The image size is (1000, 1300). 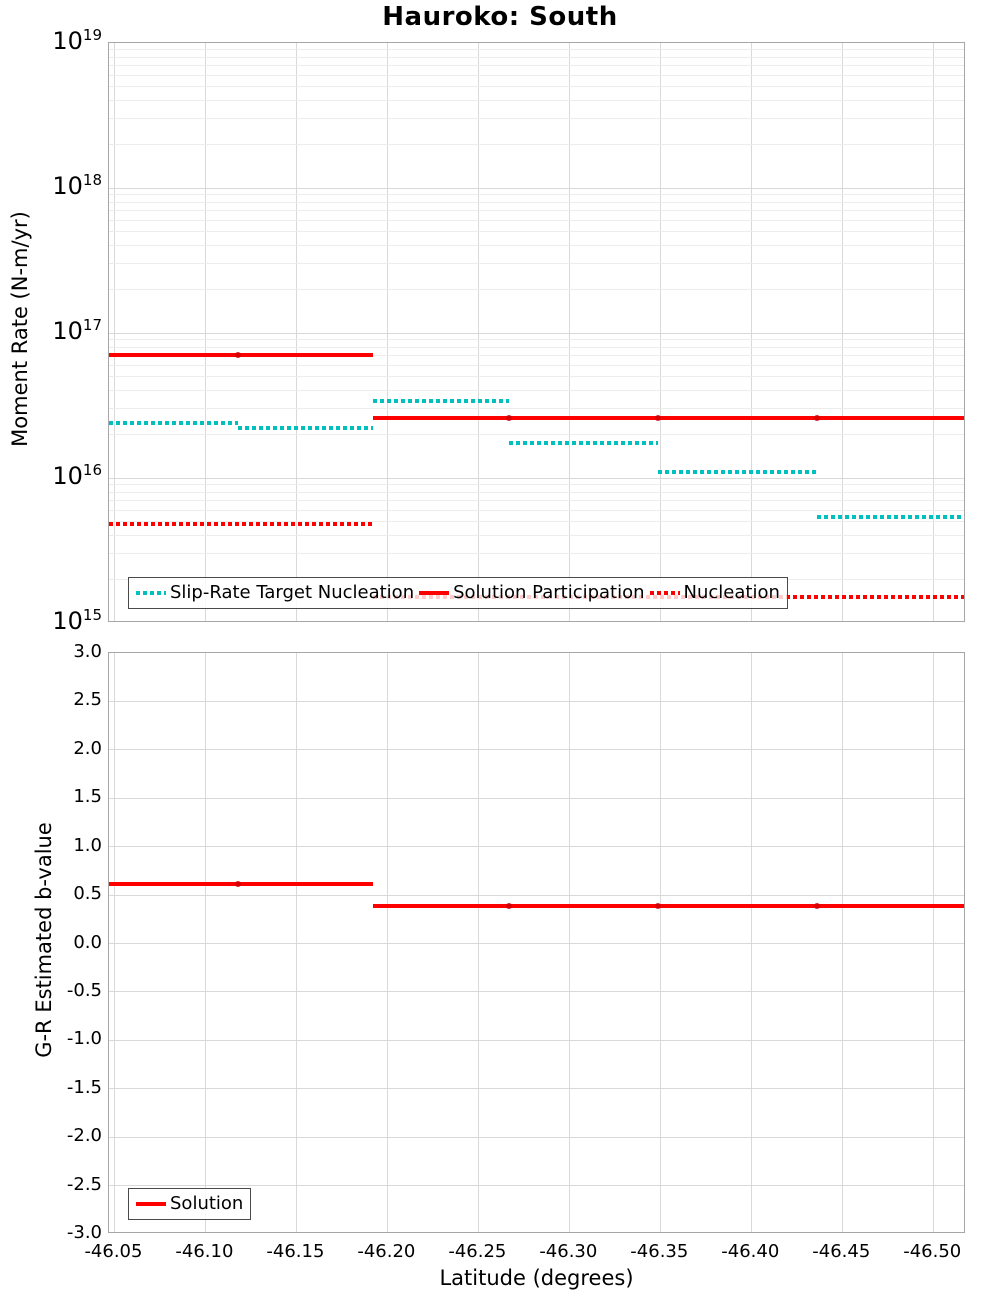 I want to click on y-tick-label-10e19: 1019, so click(x=77, y=40).